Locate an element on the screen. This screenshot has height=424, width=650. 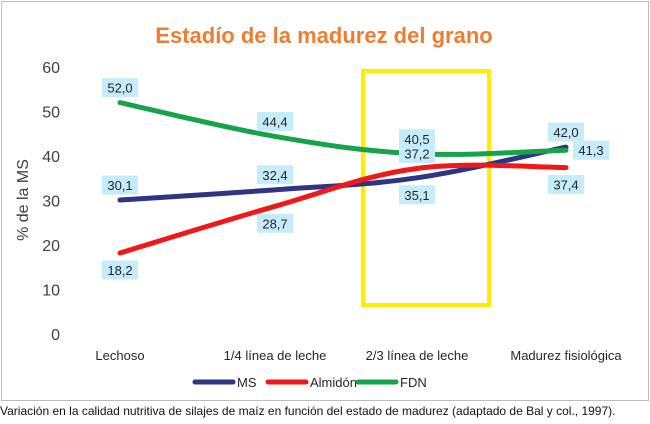
data-label: 30,1 is located at coordinates (120, 185).